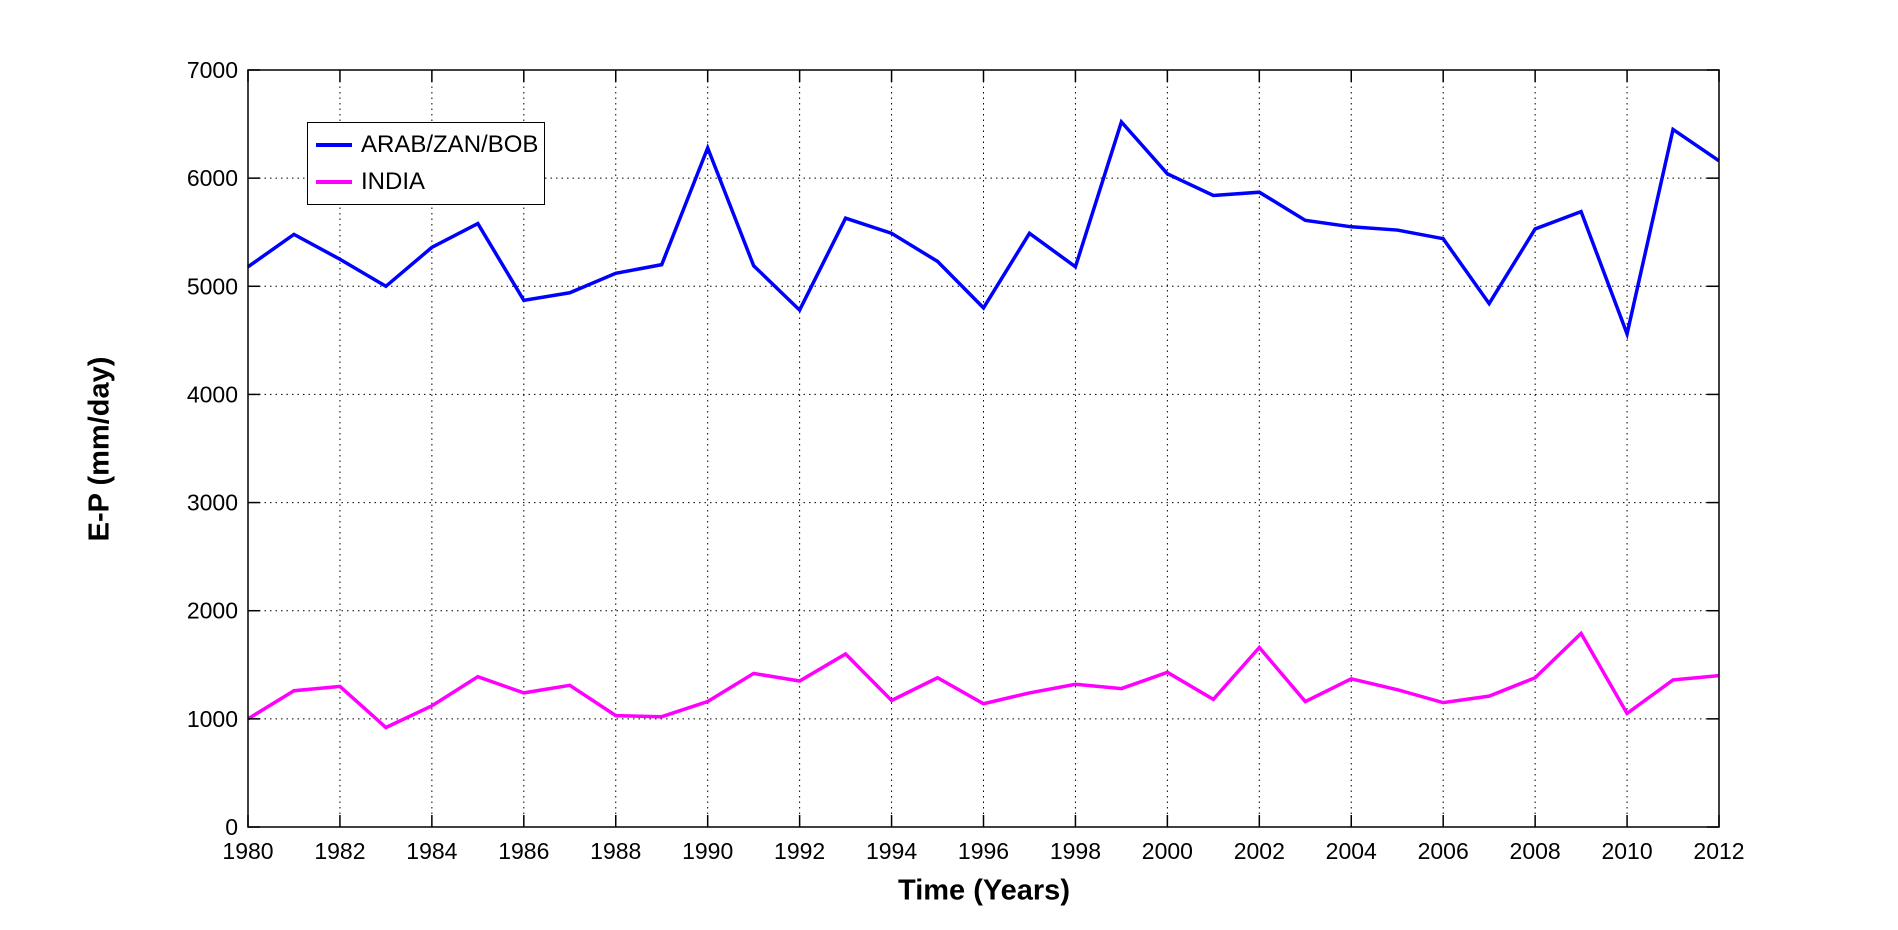  I want to click on y-tick-label-0: 0, so click(231, 827).